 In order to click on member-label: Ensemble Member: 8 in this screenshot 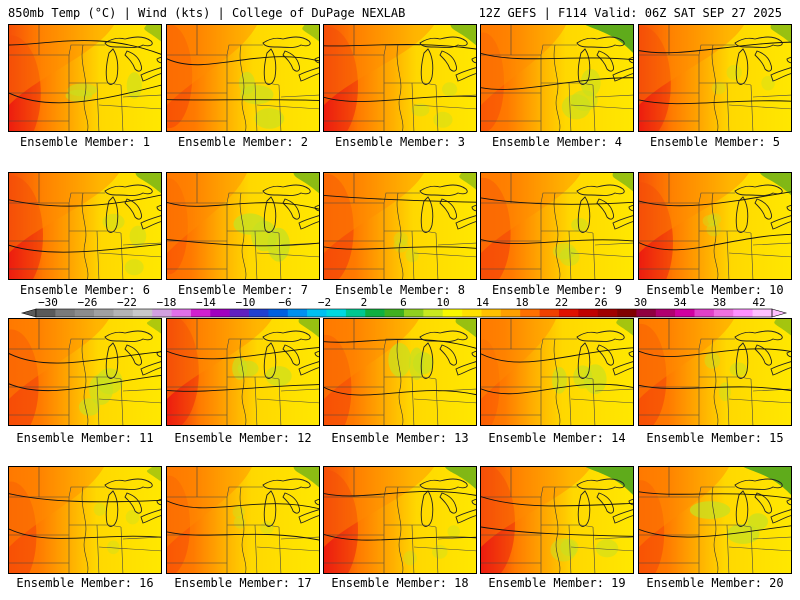, I will do `click(400, 290)`.